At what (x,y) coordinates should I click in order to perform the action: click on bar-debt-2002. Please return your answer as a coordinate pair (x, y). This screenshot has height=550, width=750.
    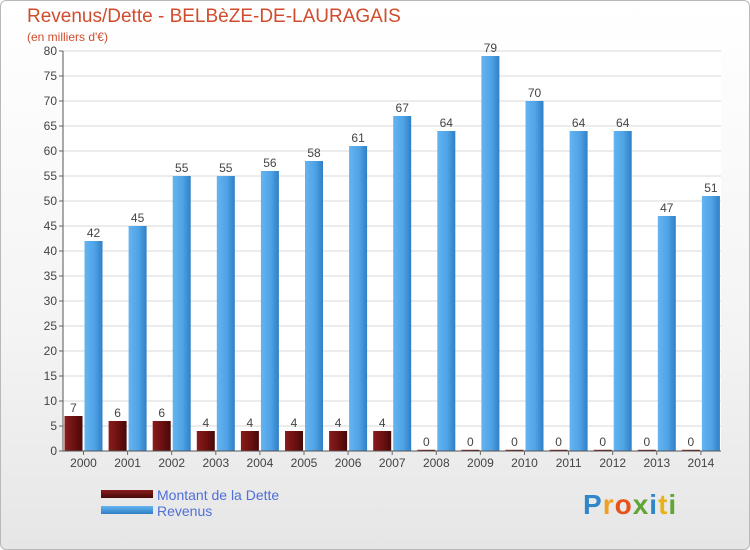
    Looking at the image, I should click on (161, 436).